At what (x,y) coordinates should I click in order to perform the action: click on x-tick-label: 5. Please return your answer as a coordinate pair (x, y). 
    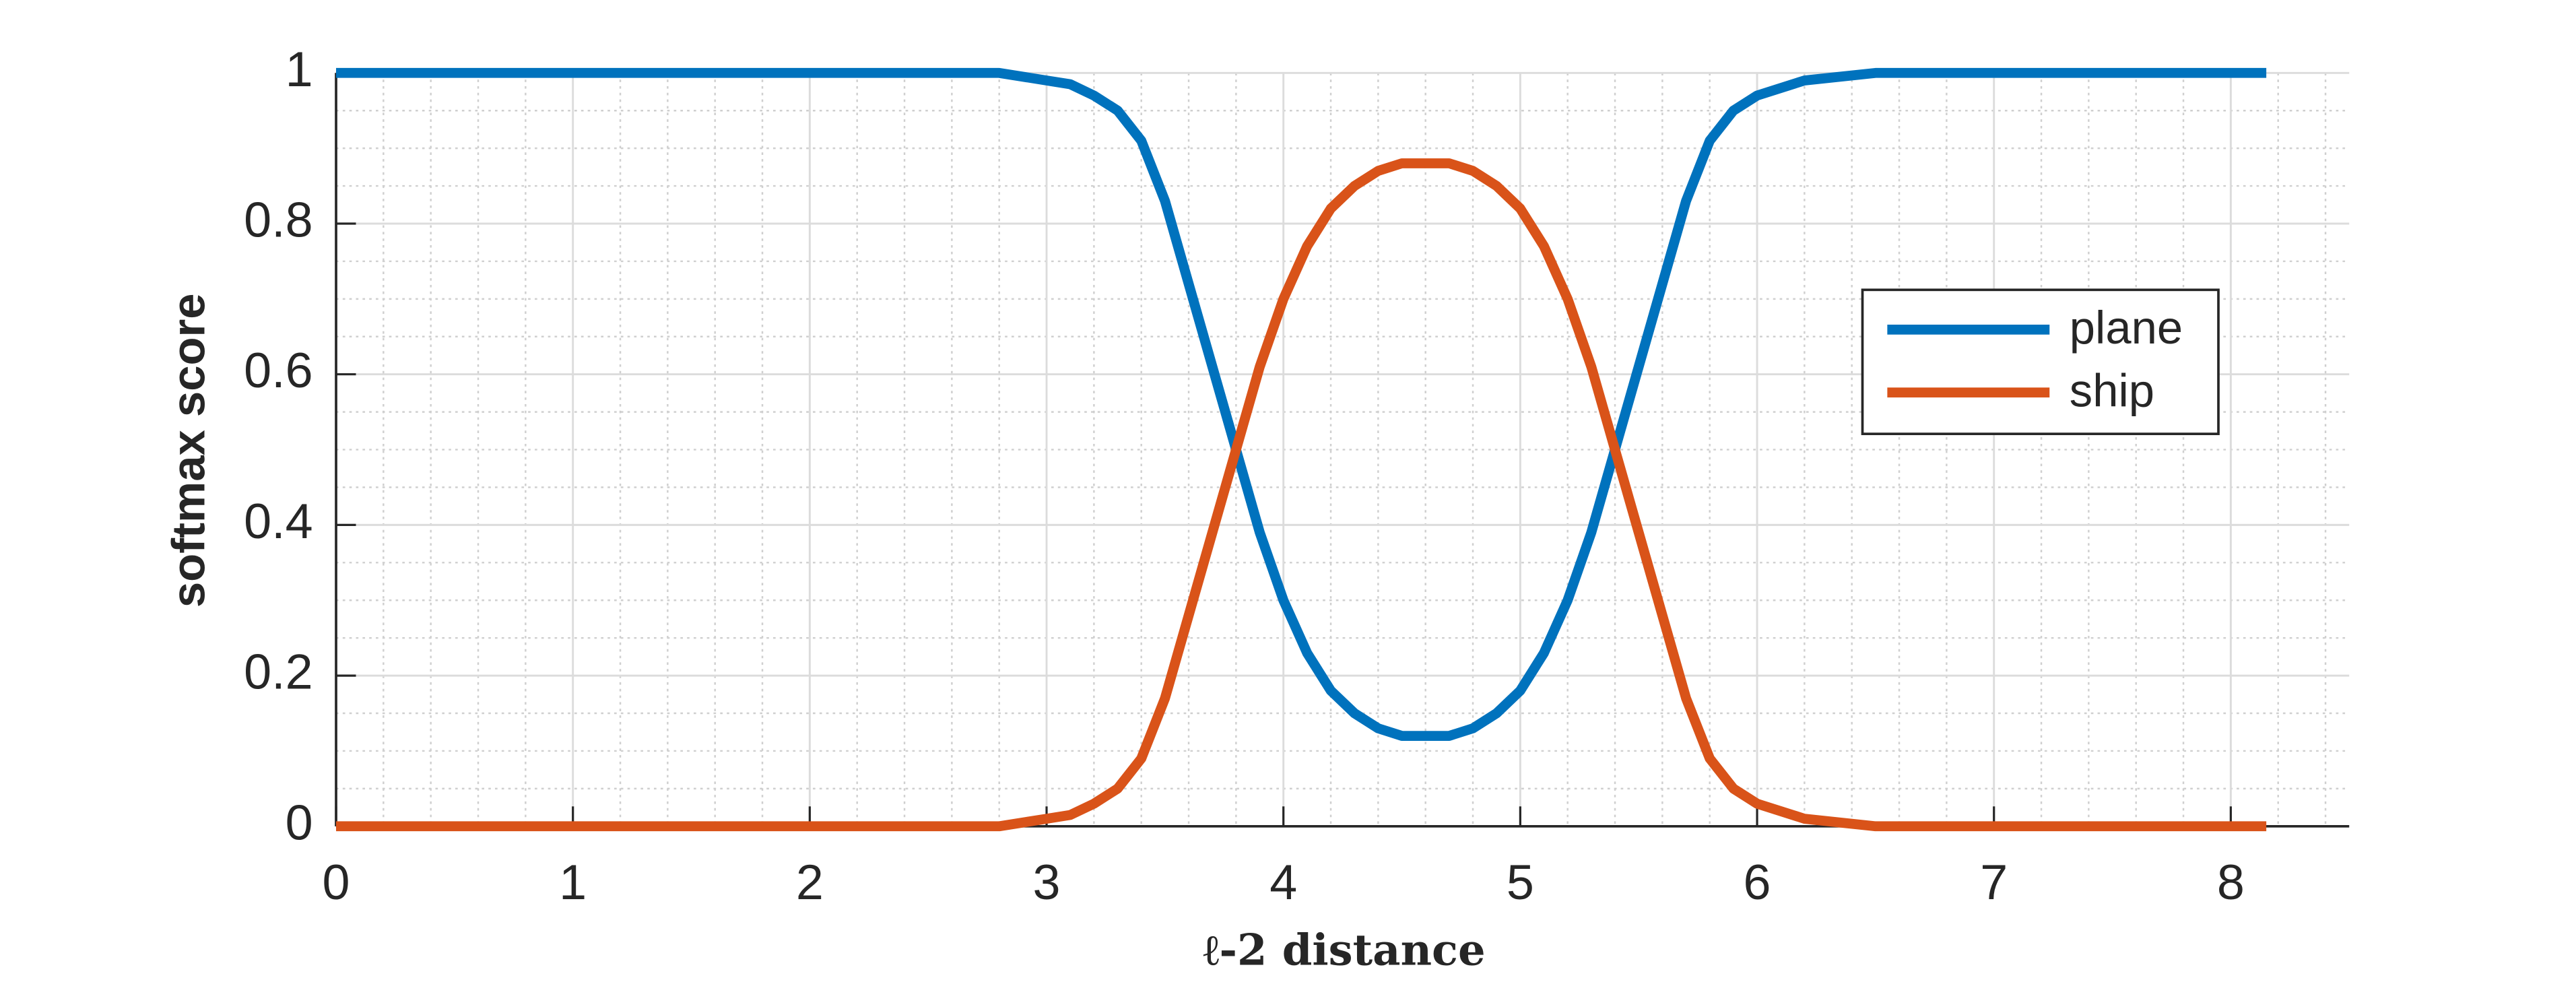
    Looking at the image, I should click on (1520, 882).